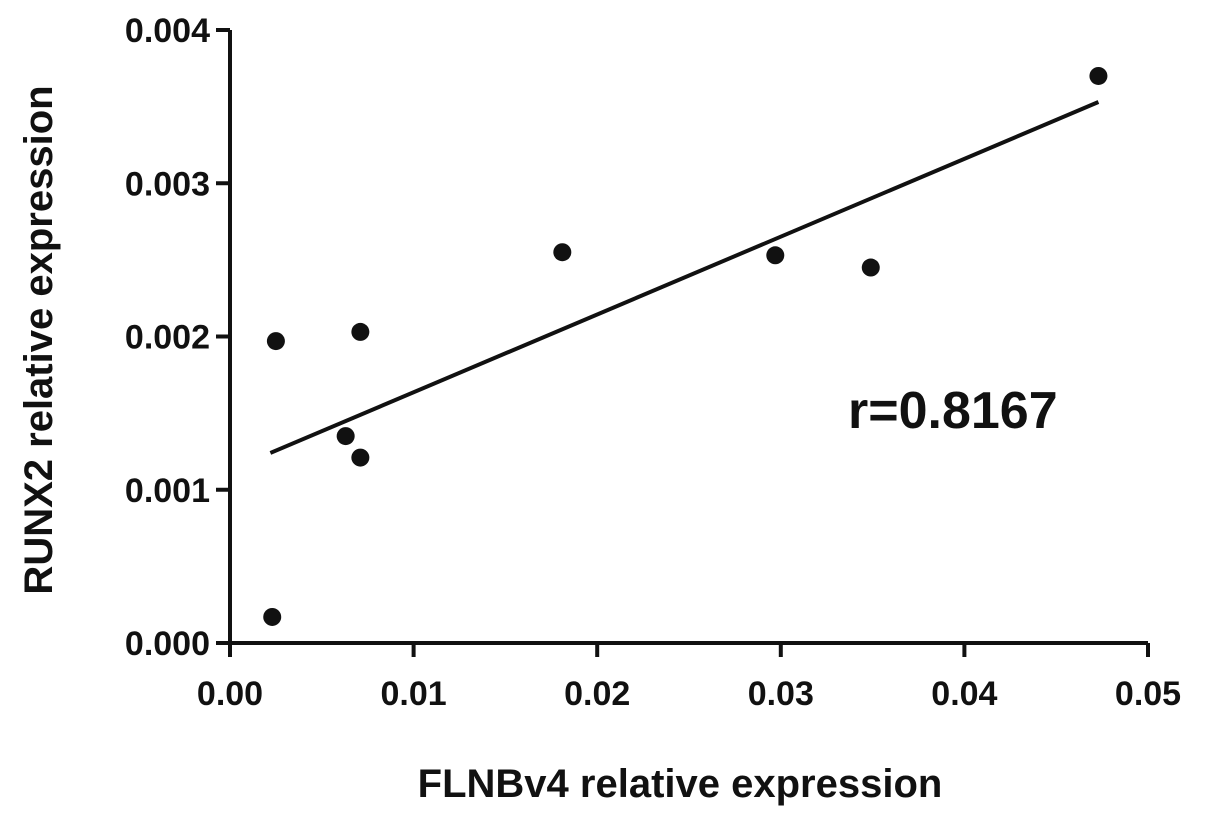  I want to click on x-tick-label: 0.05, so click(1148, 694).